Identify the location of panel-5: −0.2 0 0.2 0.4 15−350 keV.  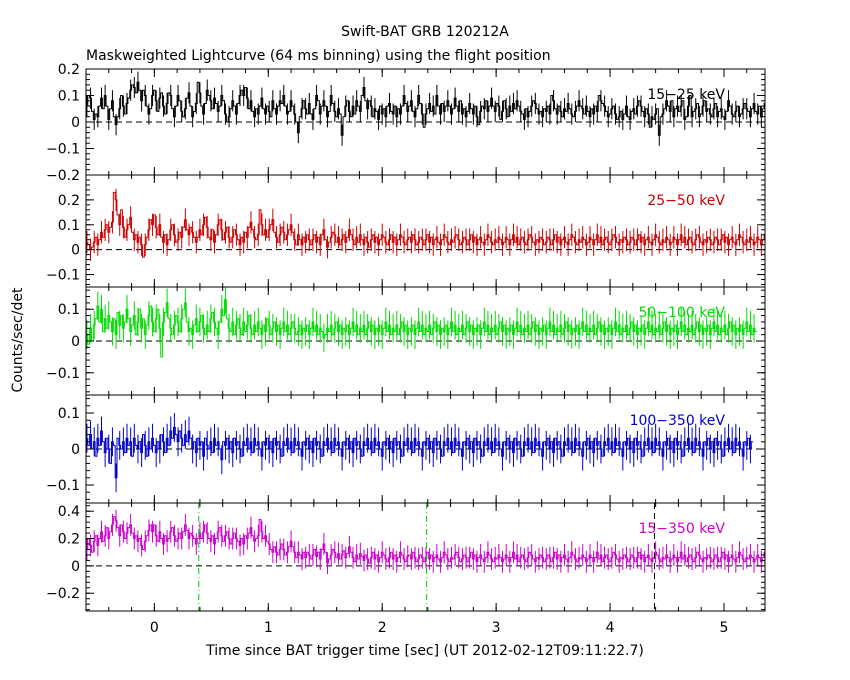
(406, 557).